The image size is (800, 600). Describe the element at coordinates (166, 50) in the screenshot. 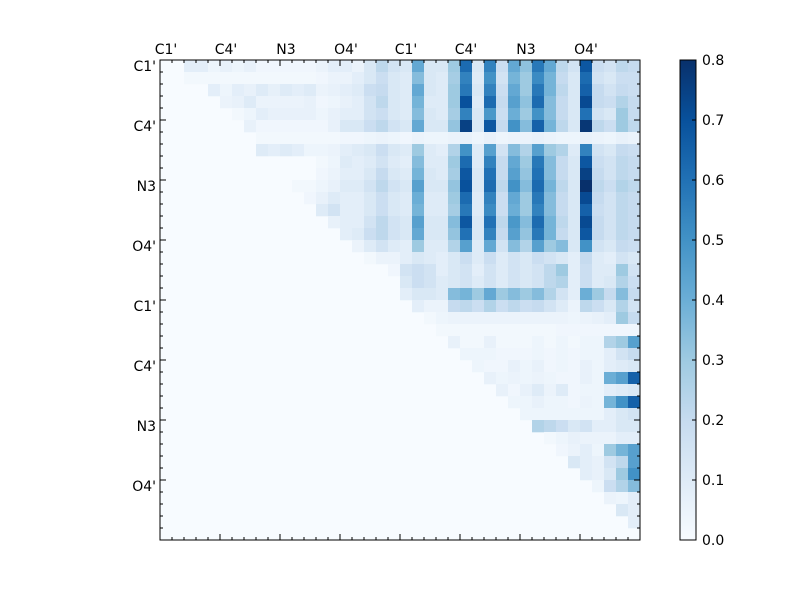

I see `x-tick-label: C1'` at that location.